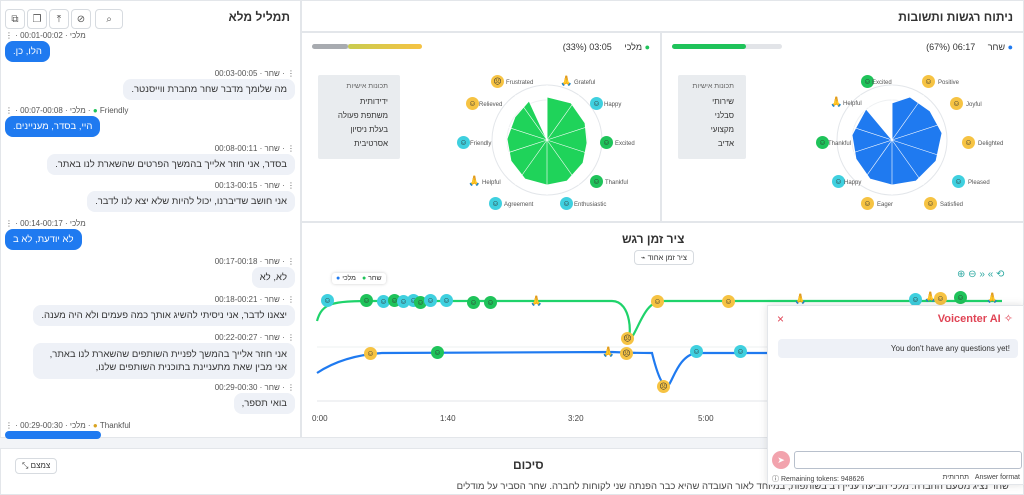 This screenshot has width=1024, height=495. What do you see at coordinates (59, 19) in the screenshot?
I see `upload-icon: ⤒` at bounding box center [59, 19].